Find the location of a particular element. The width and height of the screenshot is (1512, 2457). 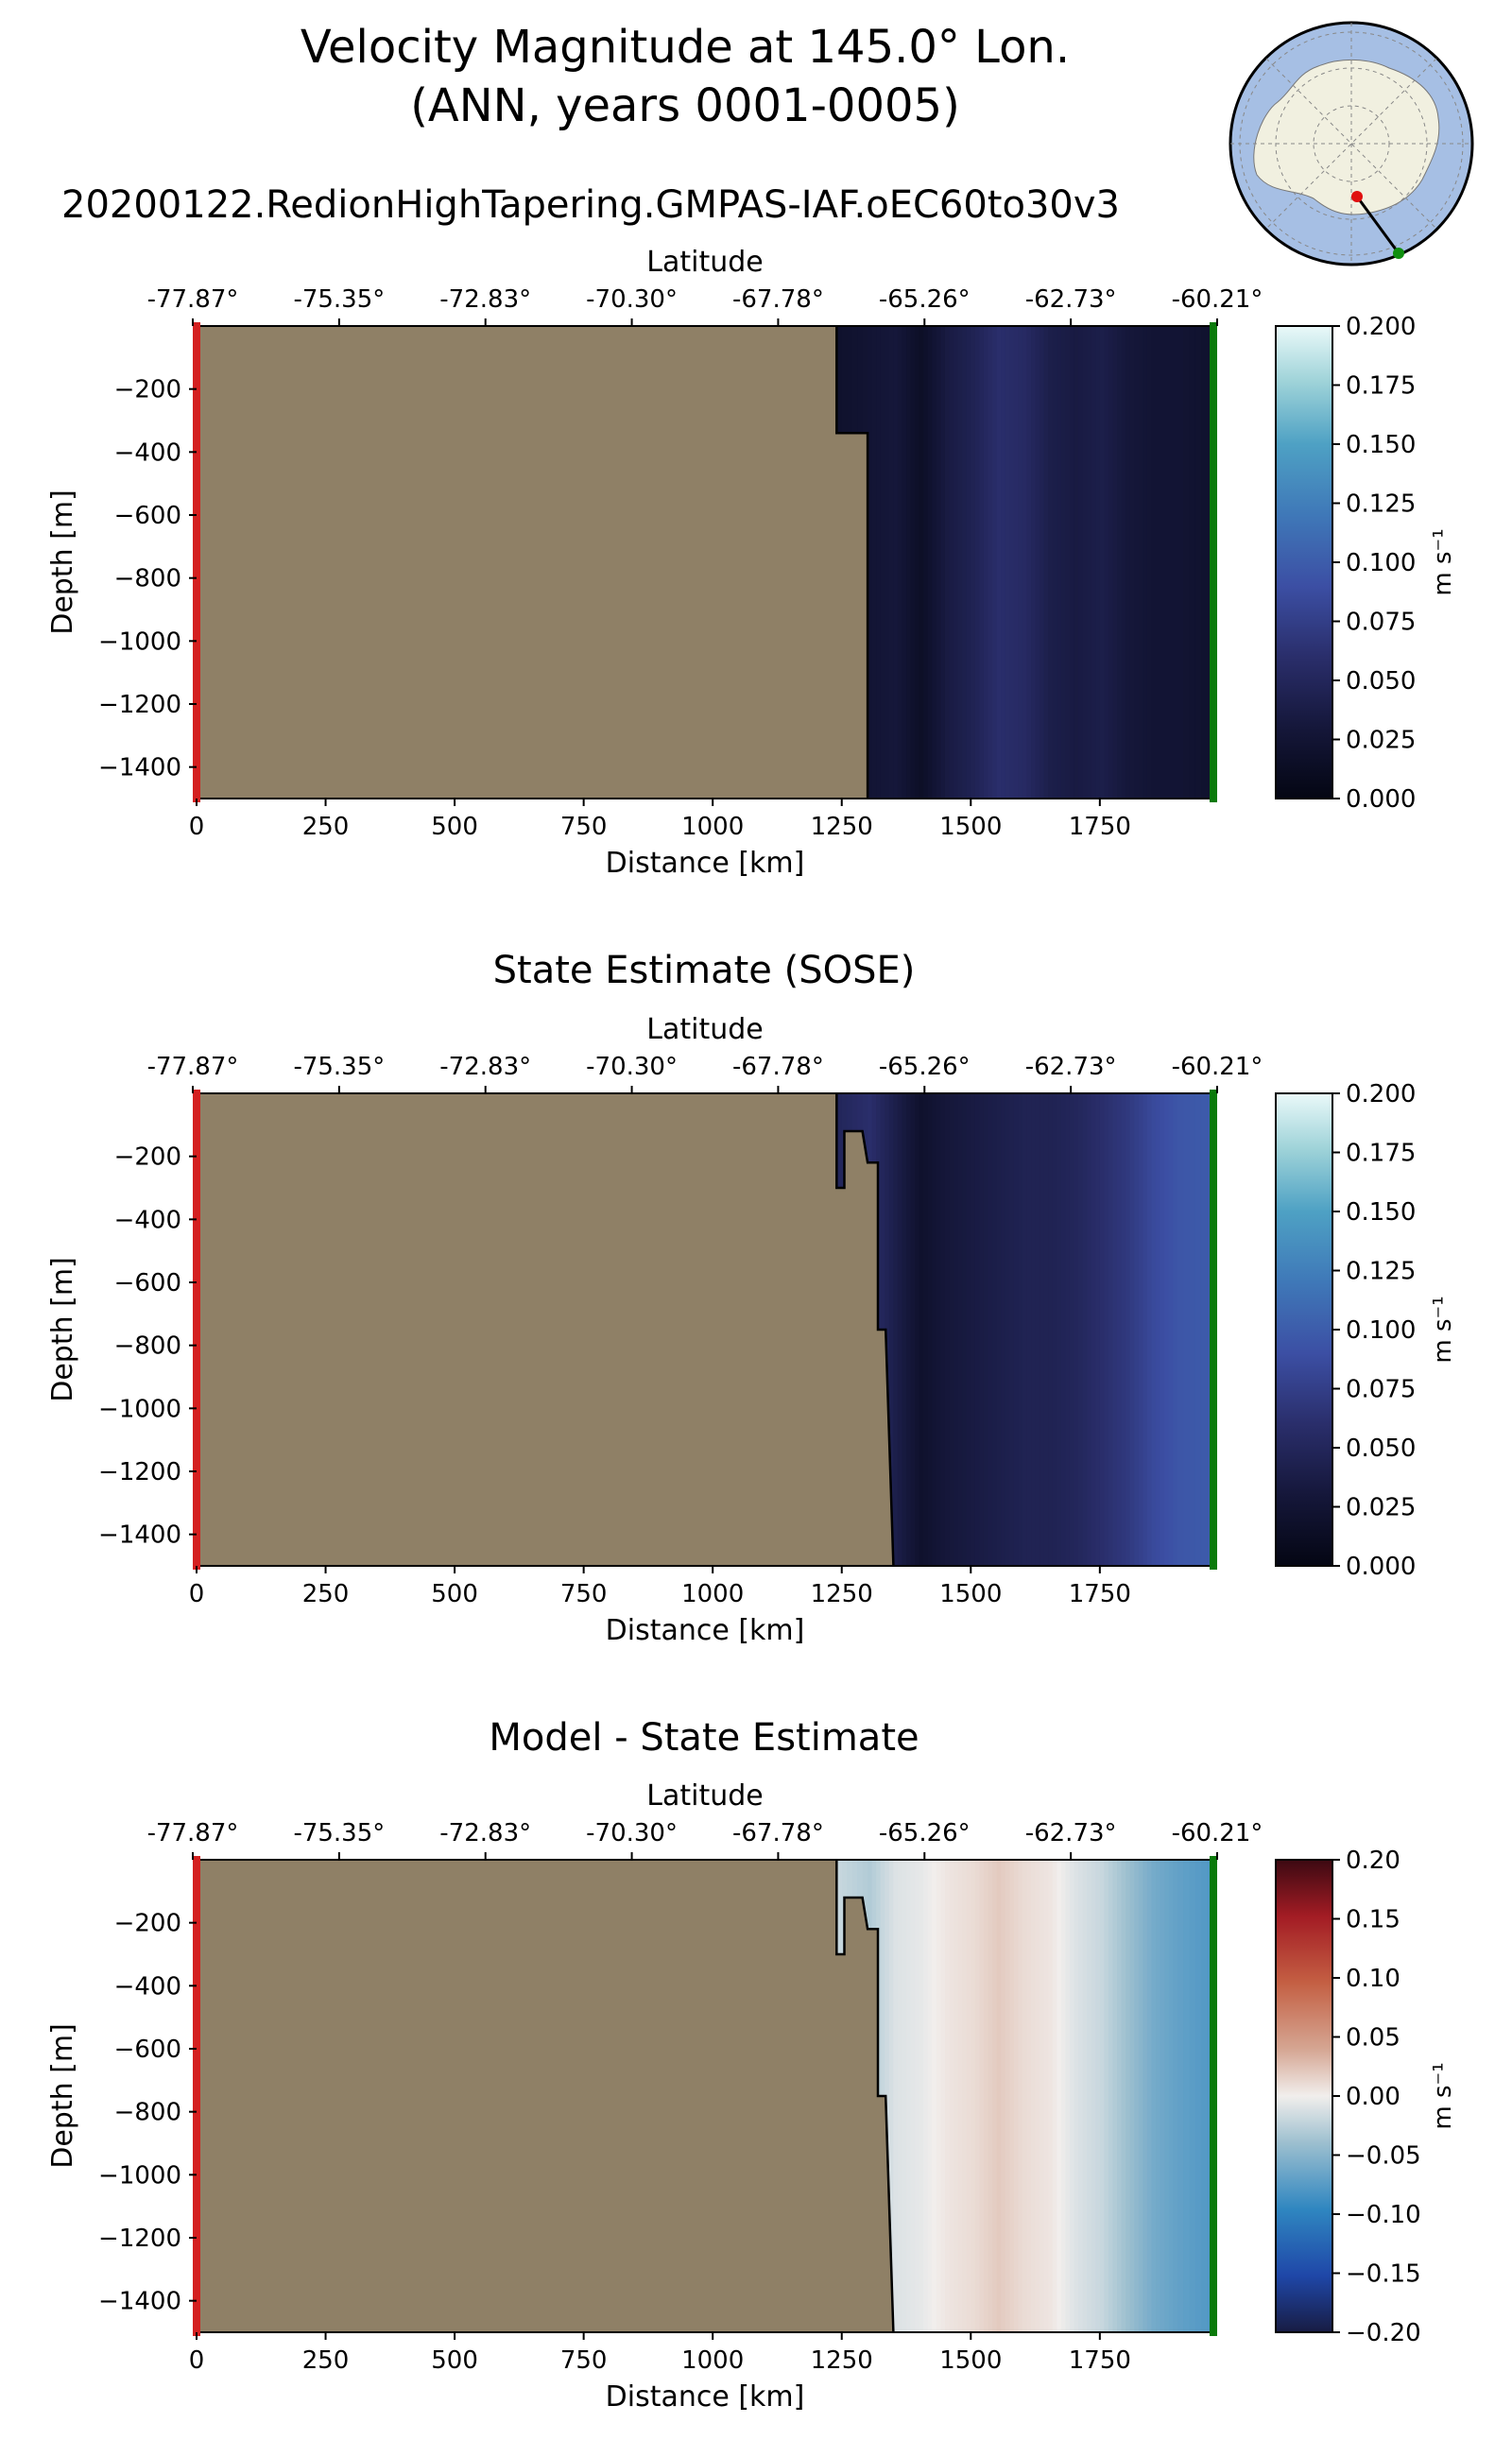

x-tick-label: 750 is located at coordinates (584, 1594).